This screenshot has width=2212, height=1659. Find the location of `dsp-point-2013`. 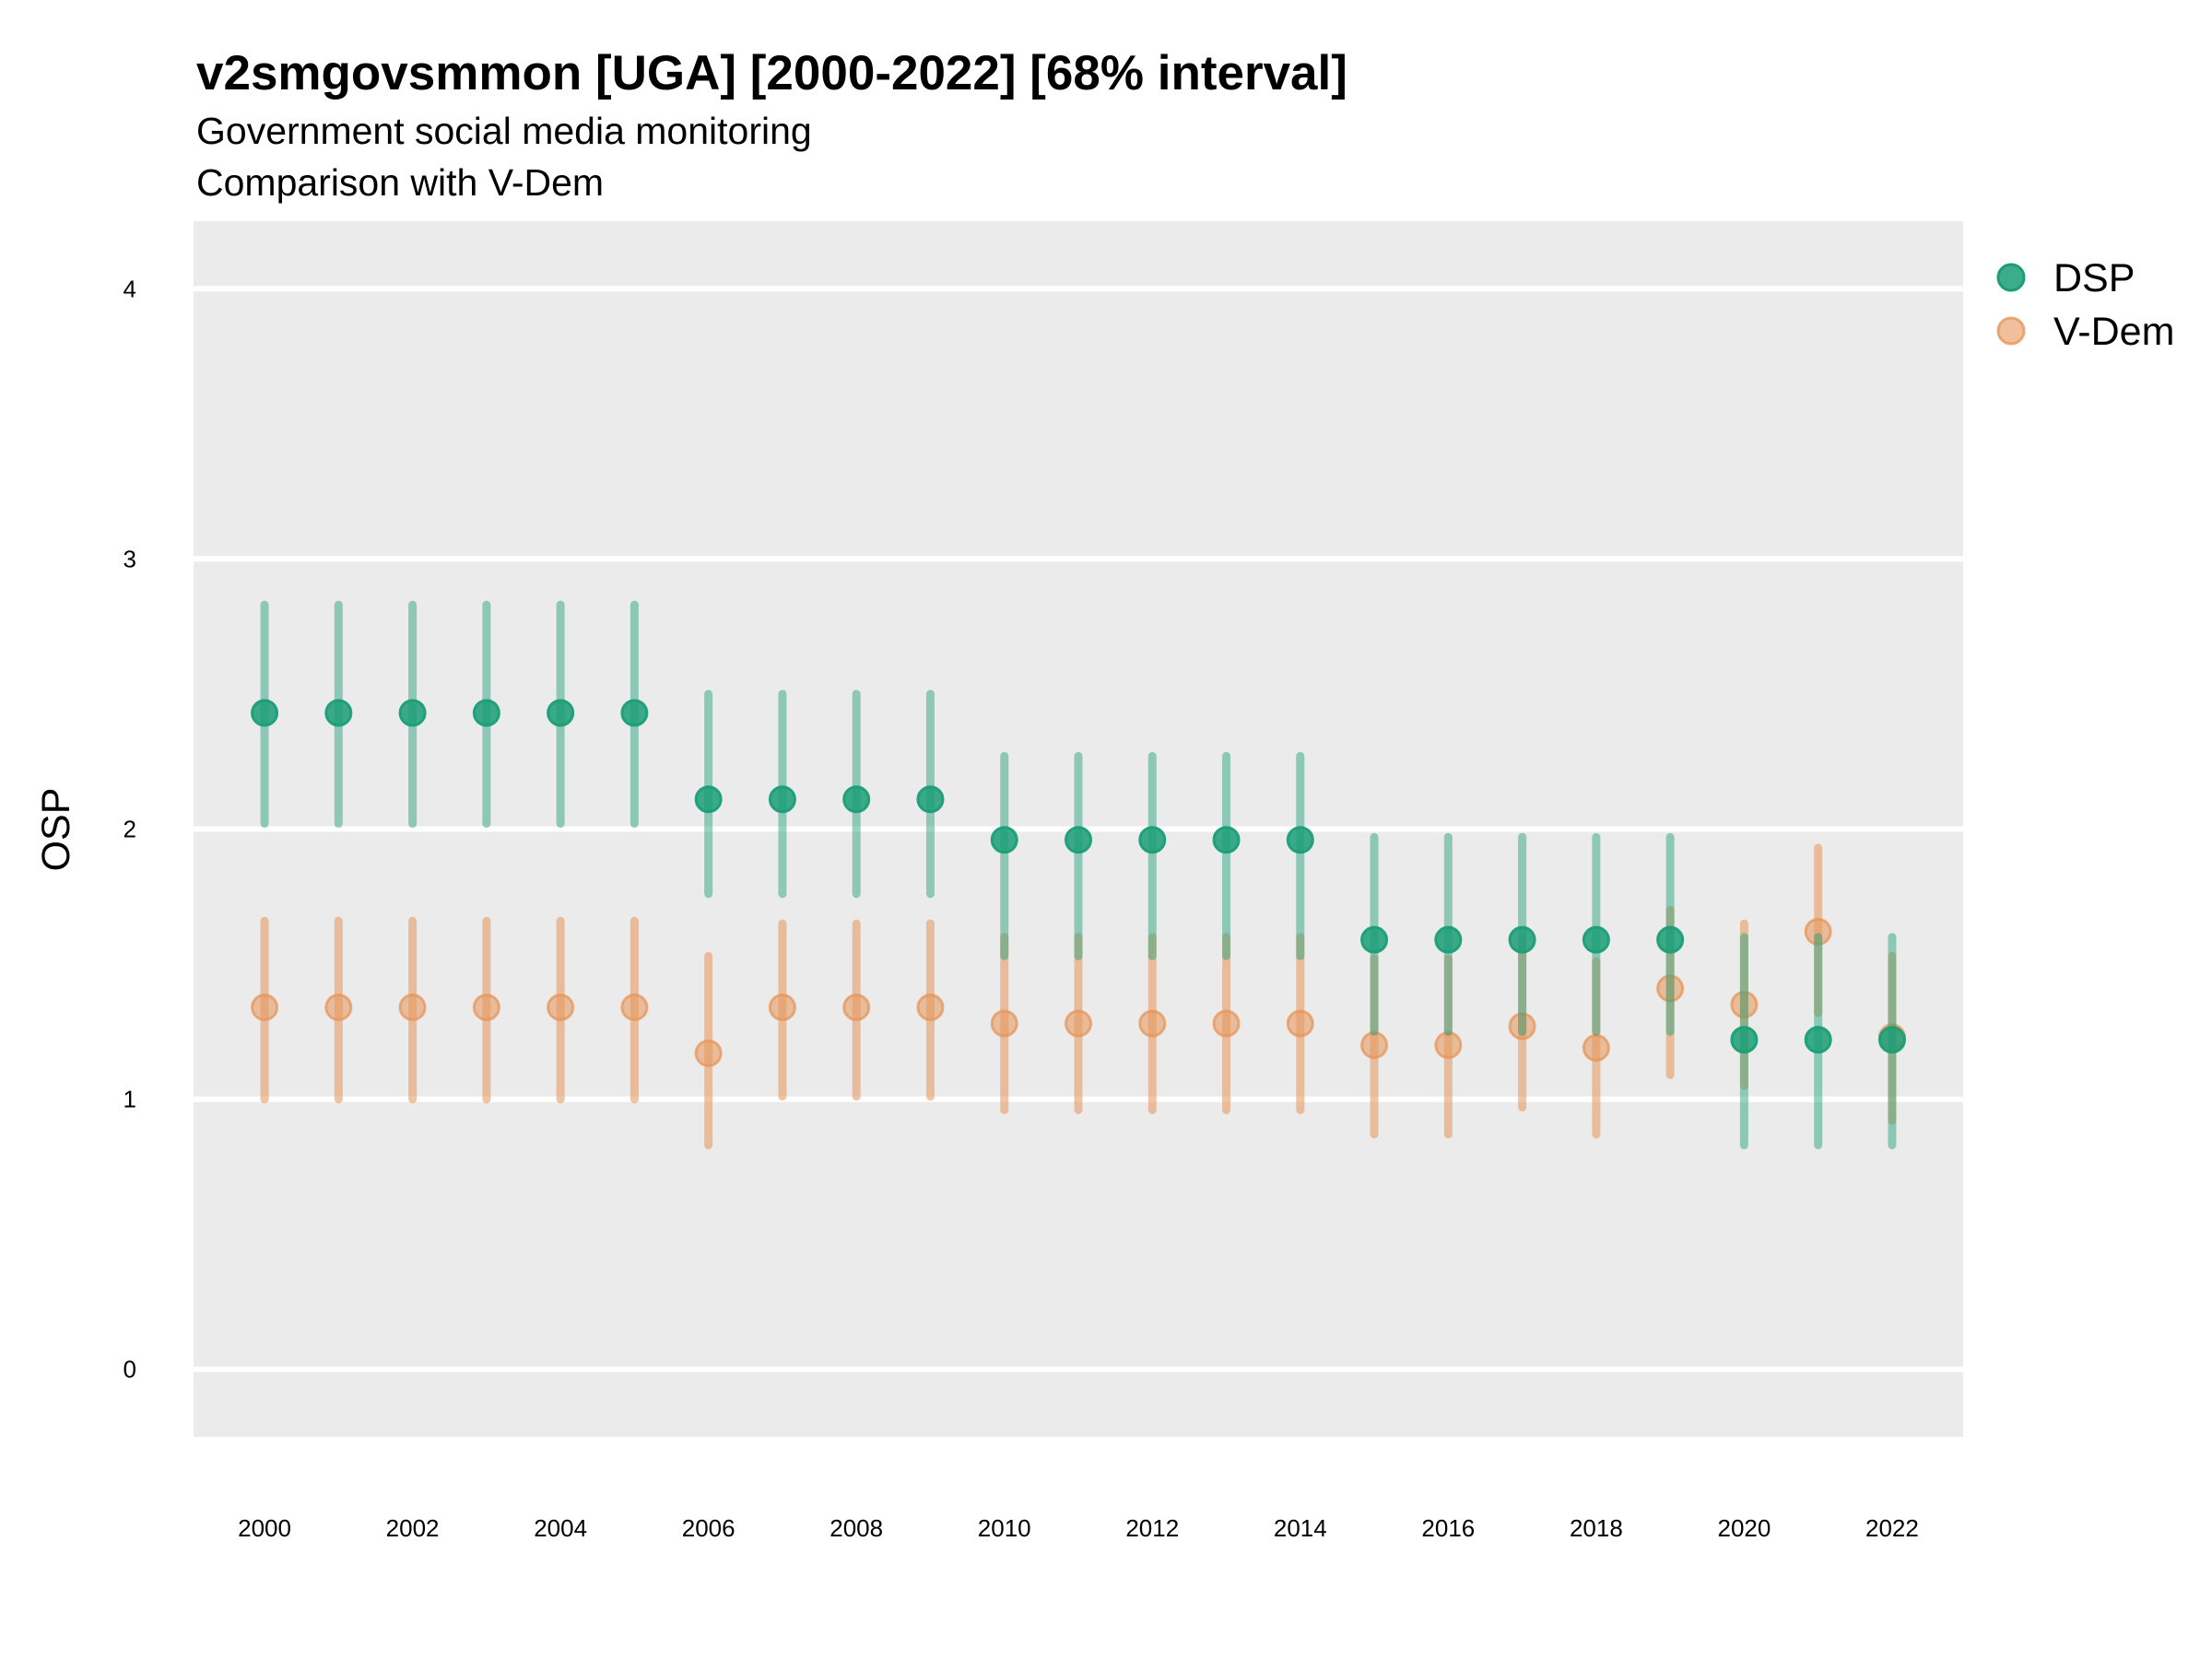

dsp-point-2013 is located at coordinates (1226, 840).